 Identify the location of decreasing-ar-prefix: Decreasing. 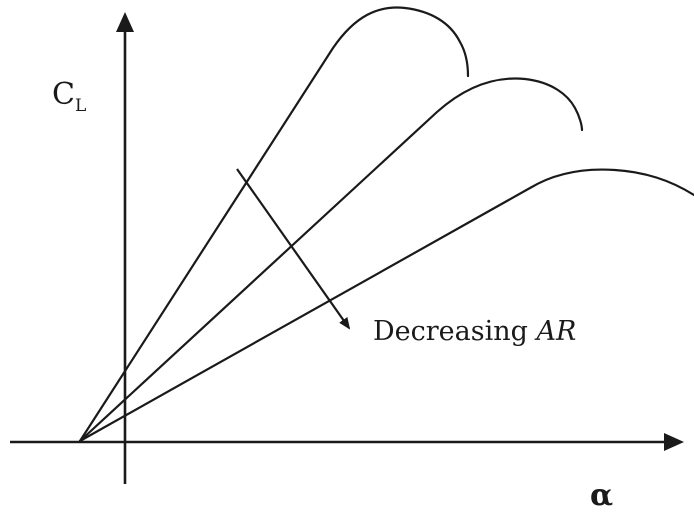
(454, 331).